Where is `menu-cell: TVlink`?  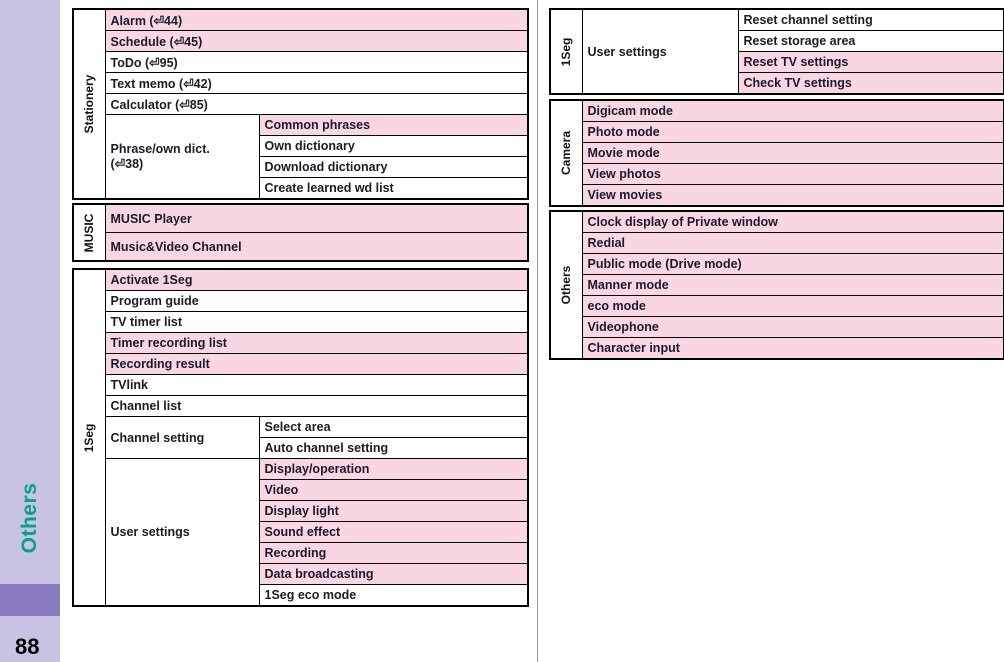 menu-cell: TVlink is located at coordinates (316, 385).